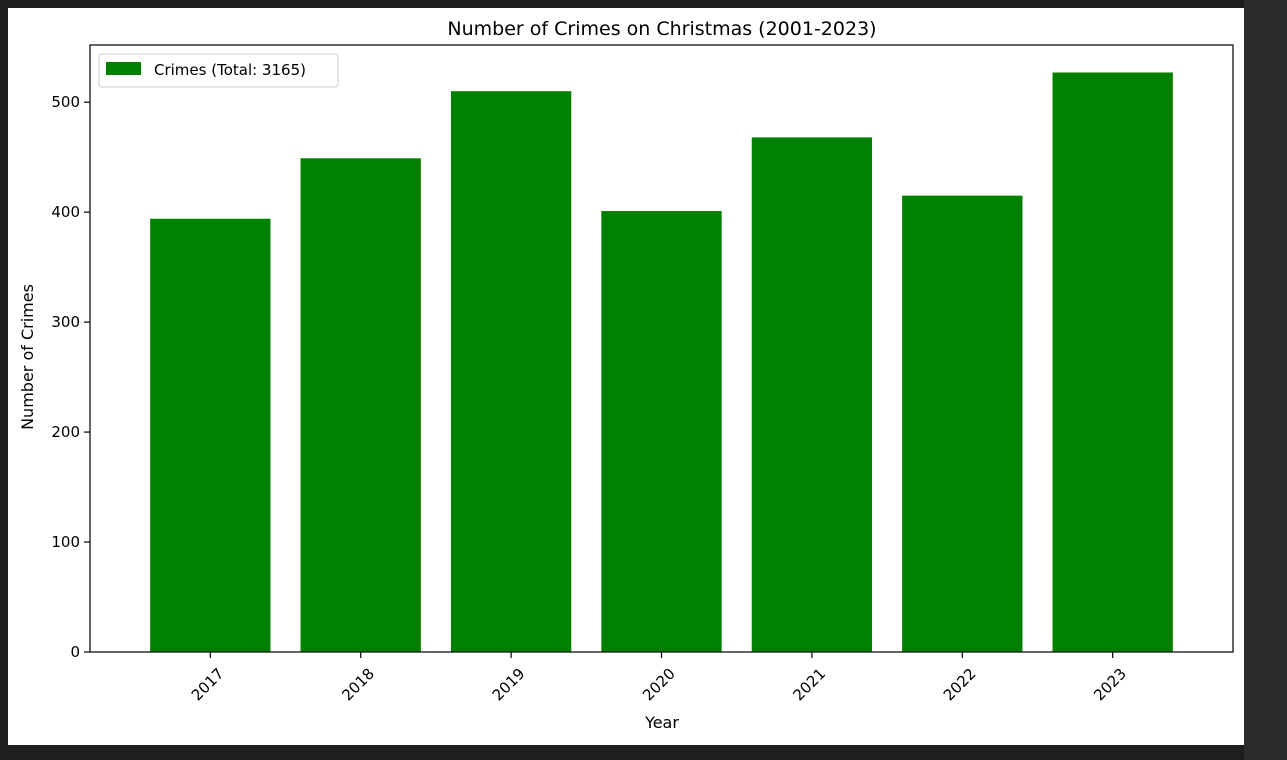 The height and width of the screenshot is (760, 1287). What do you see at coordinates (812, 394) in the screenshot?
I see `bar-2021` at bounding box center [812, 394].